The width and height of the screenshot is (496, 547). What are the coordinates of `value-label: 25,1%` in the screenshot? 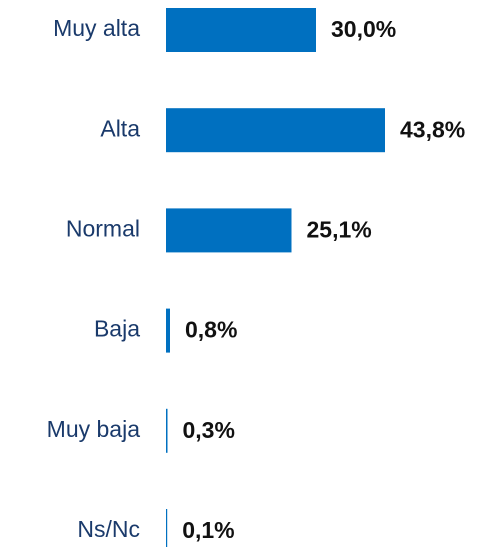 It's located at (339, 229).